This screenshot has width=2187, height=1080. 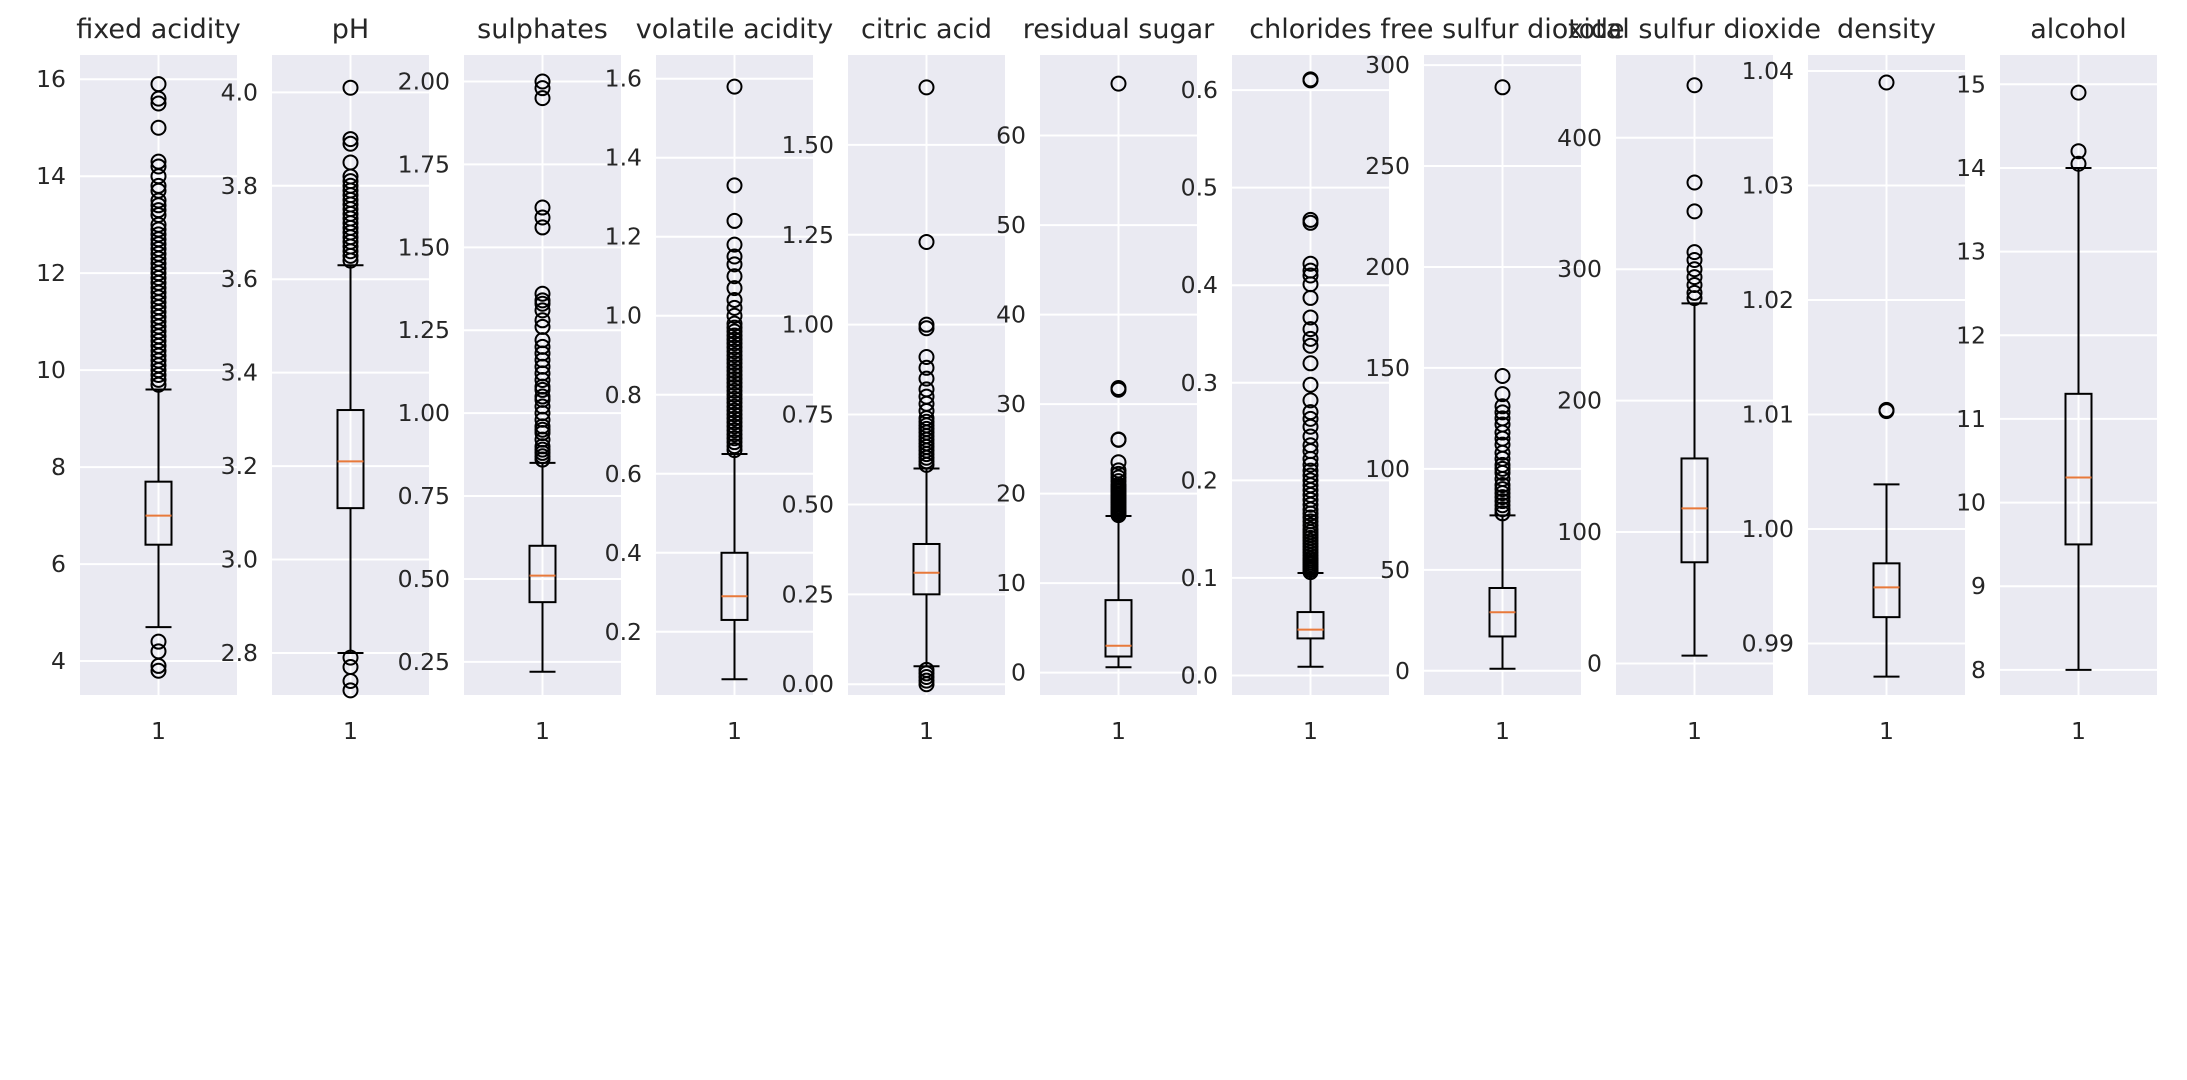 I want to click on panel-title: total sulfur dioxide, so click(x=1694, y=29).